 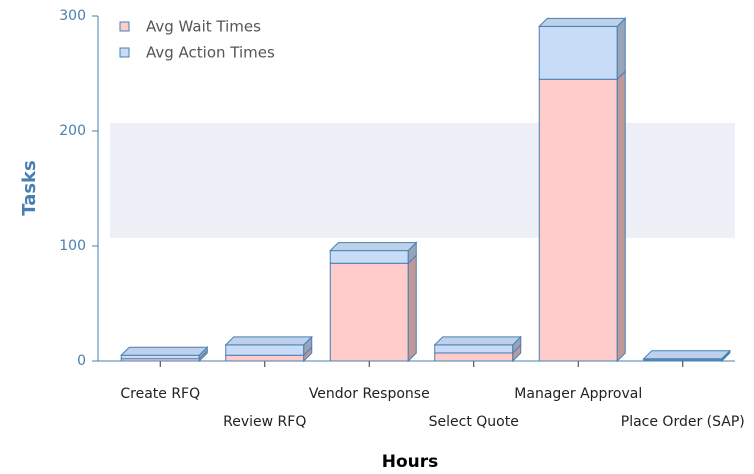 I want to click on x-tick-label: Manager Approval, so click(x=578, y=394).